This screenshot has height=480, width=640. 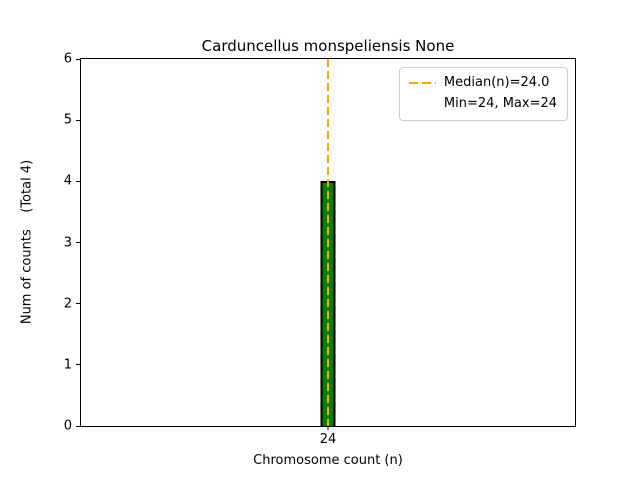 What do you see at coordinates (328, 460) in the screenshot?
I see `x-axis-label: Chromosome count (n)` at bounding box center [328, 460].